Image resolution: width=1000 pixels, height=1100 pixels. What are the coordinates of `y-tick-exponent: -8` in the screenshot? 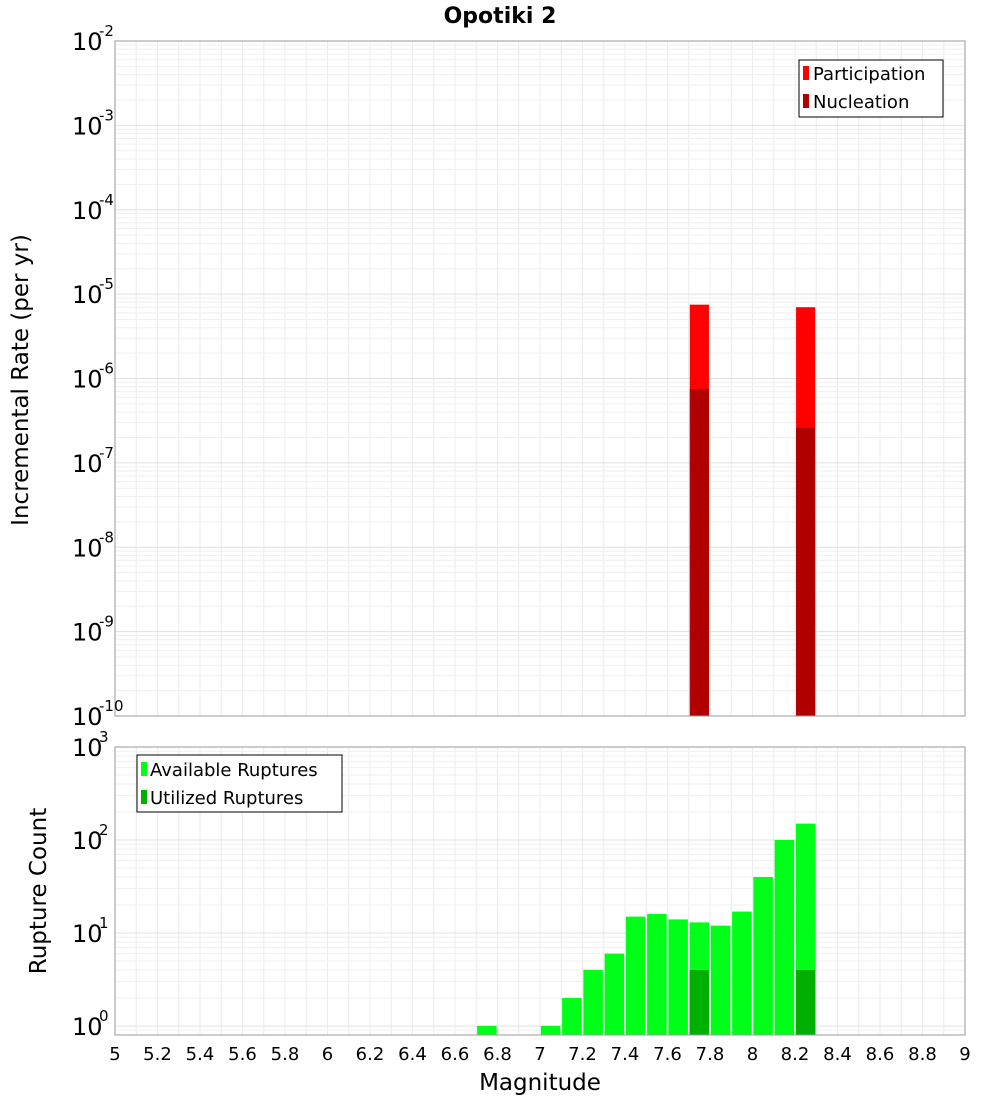 It's located at (106, 537).